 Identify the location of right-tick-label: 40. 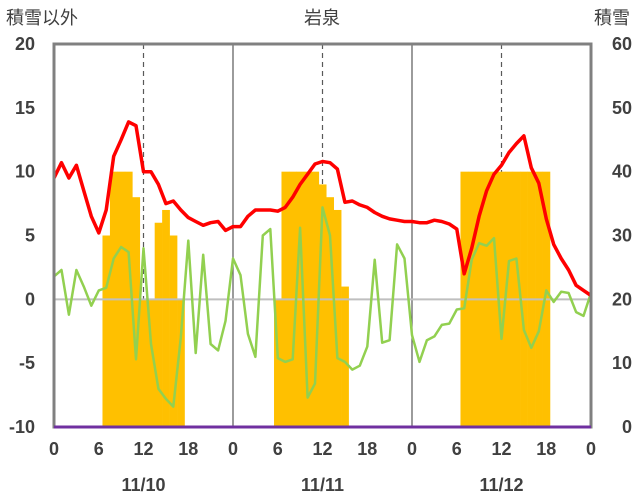
(622, 172).